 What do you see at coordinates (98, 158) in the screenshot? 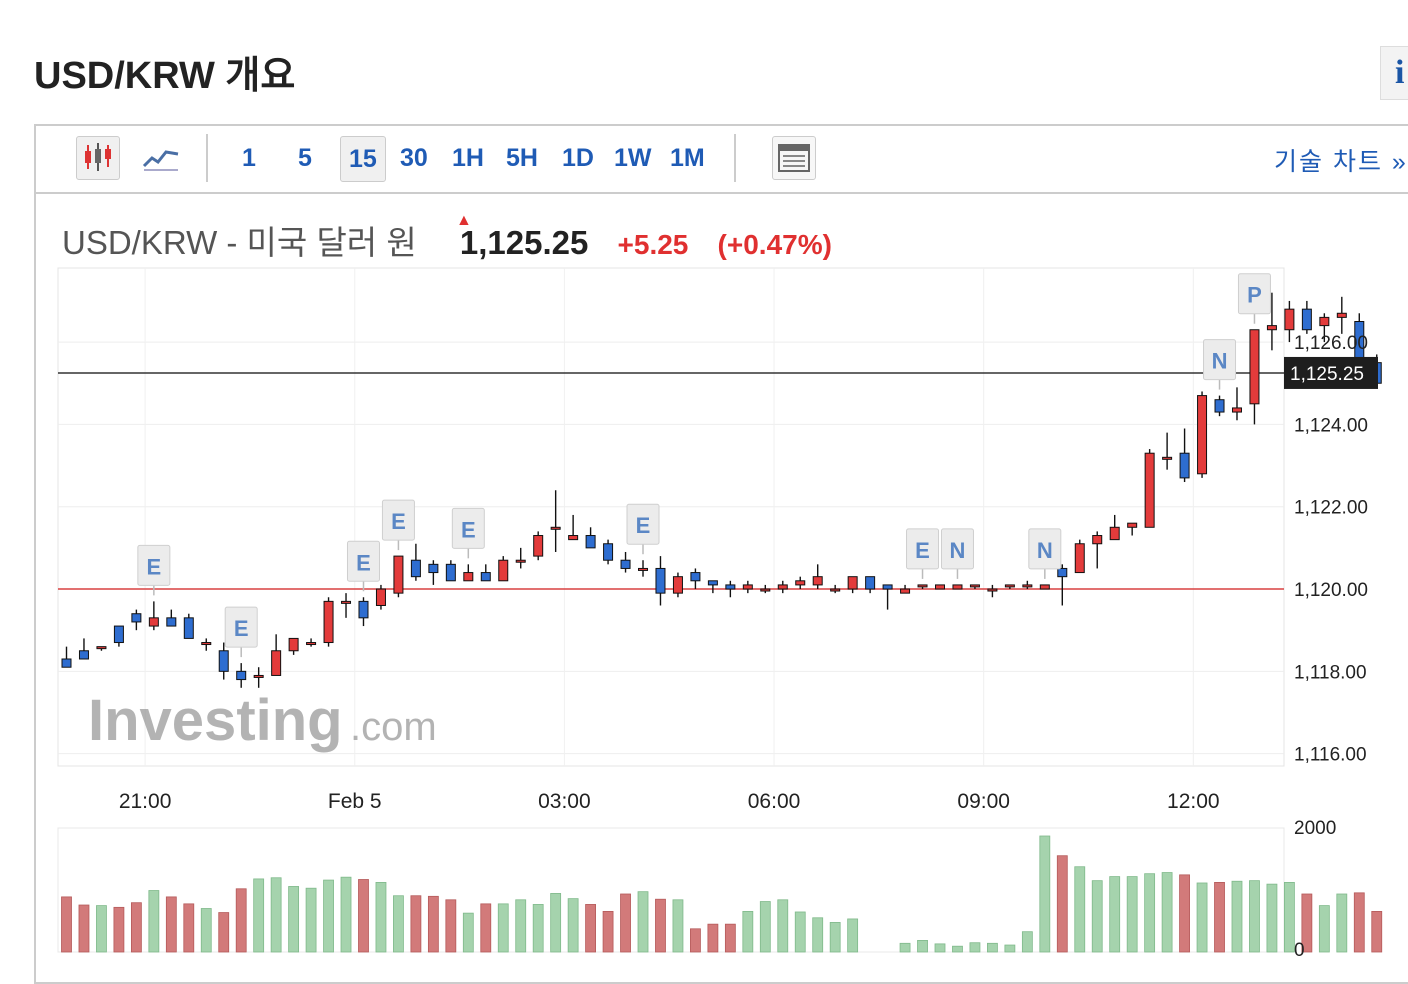
I see `candlestick-icon` at bounding box center [98, 158].